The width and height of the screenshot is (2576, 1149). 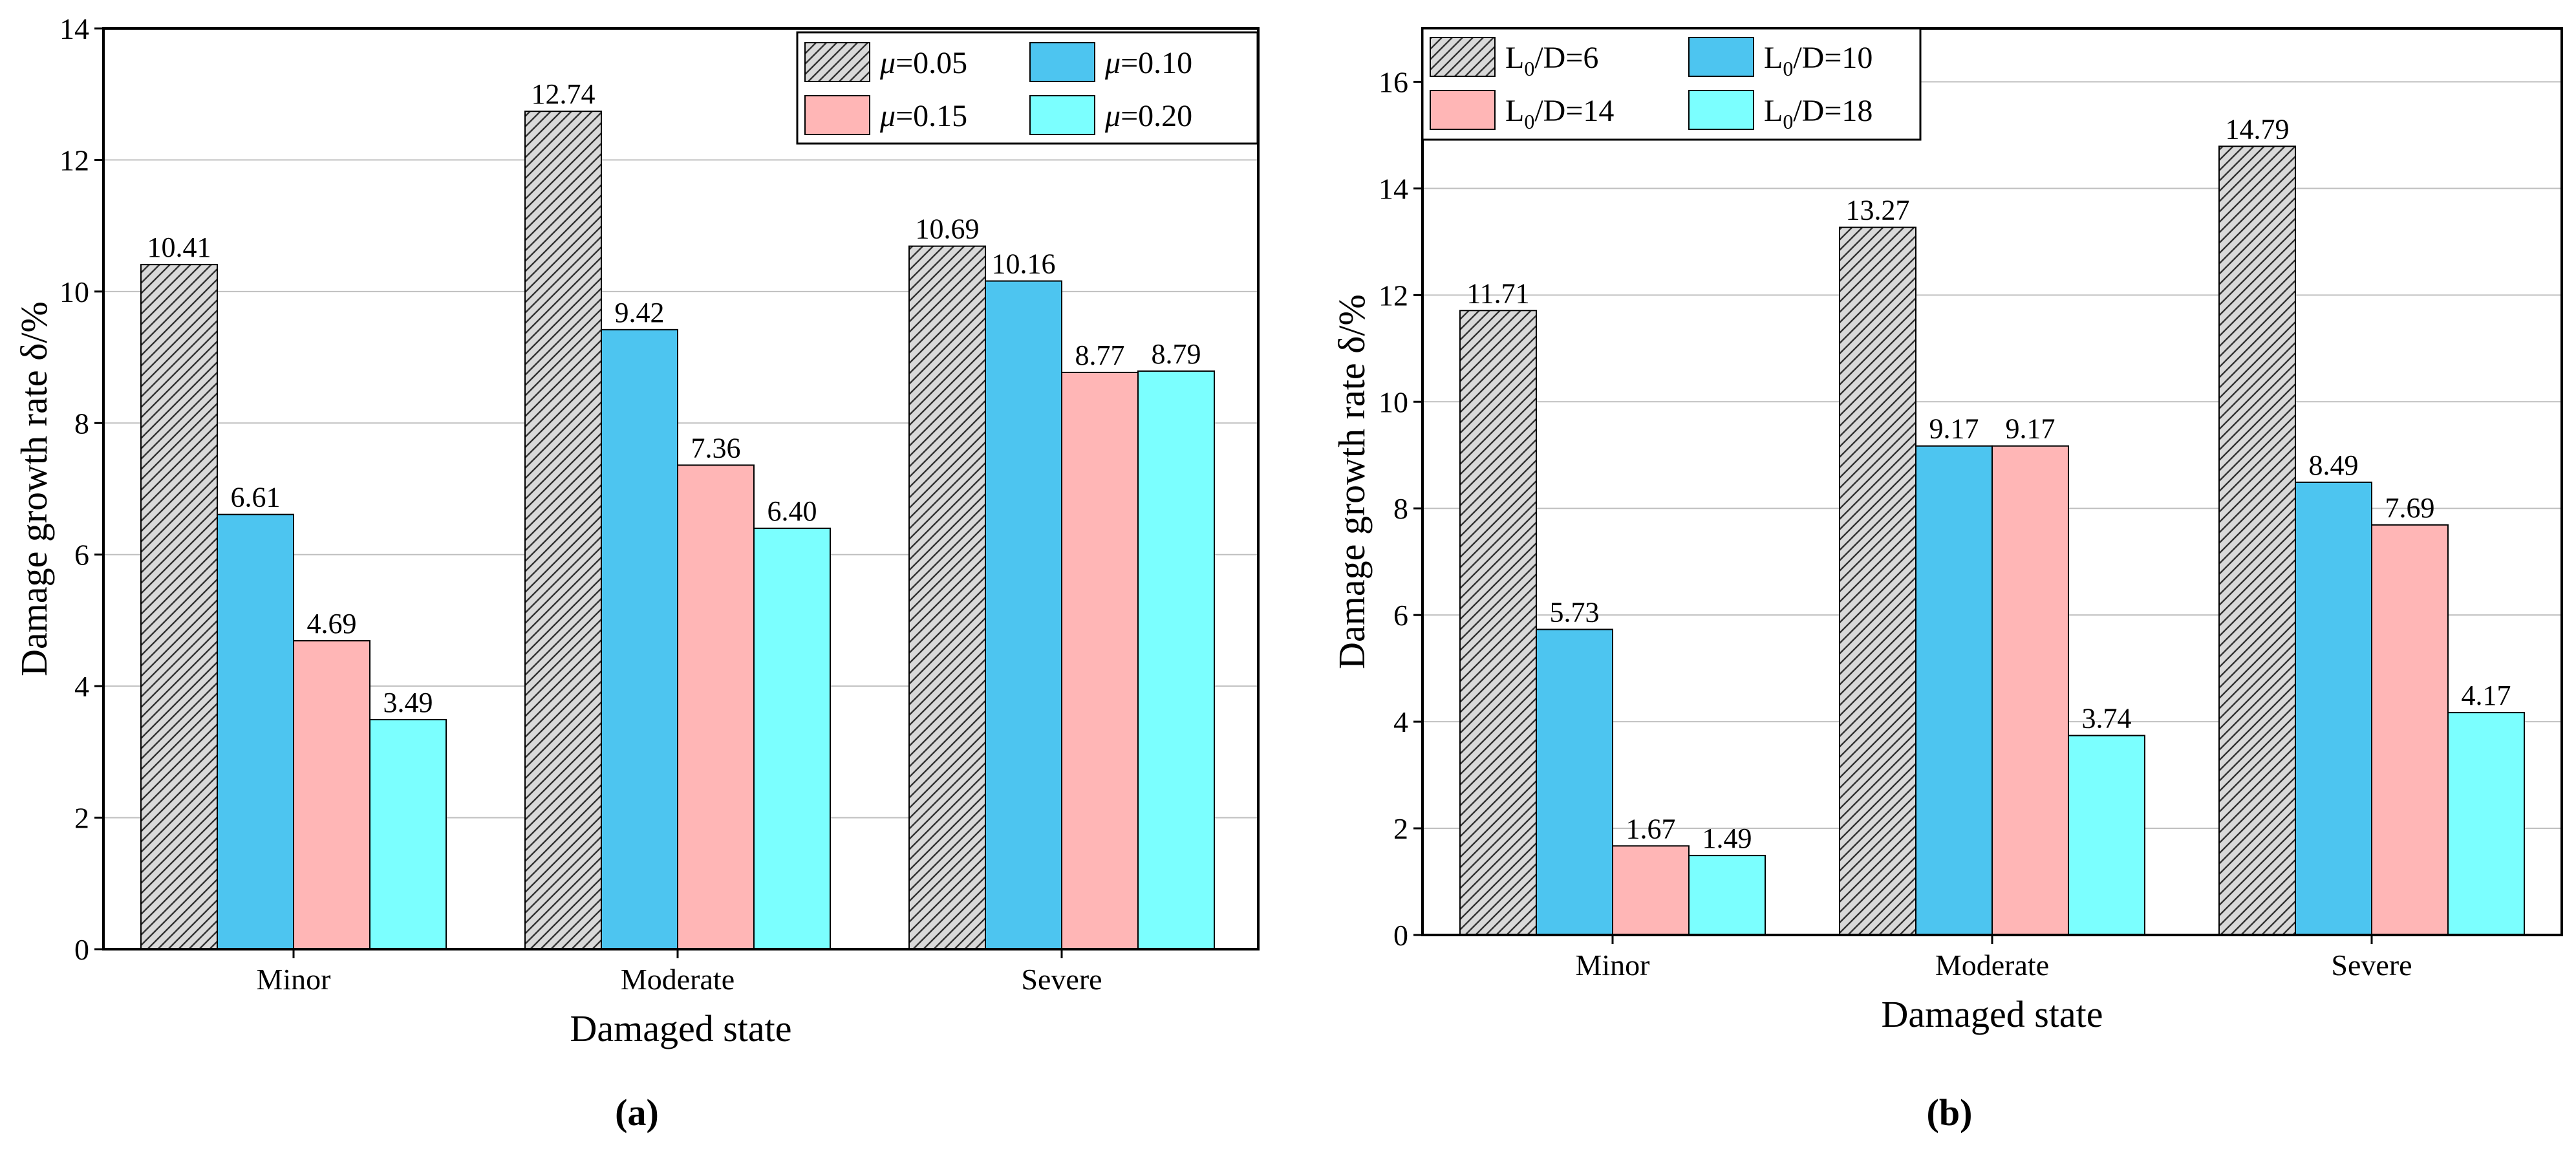 I want to click on y-tick-label: 14, so click(x=1393, y=188).